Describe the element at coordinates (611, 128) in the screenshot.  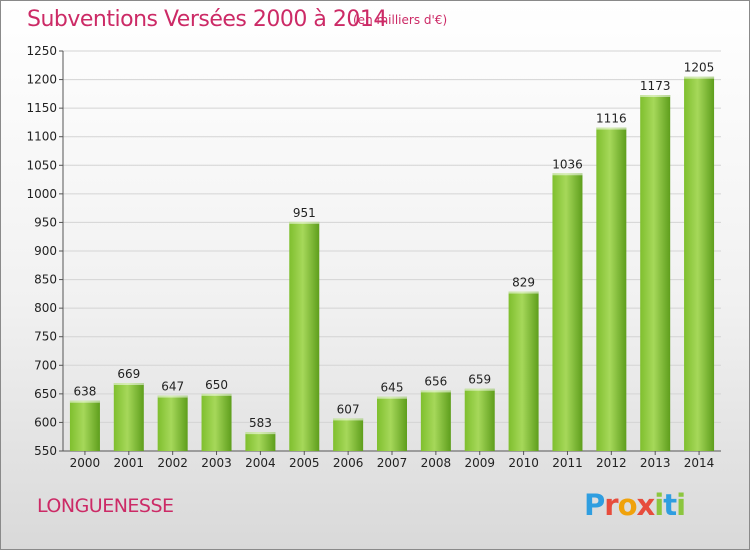
I see `bar-highlight-2012` at that location.